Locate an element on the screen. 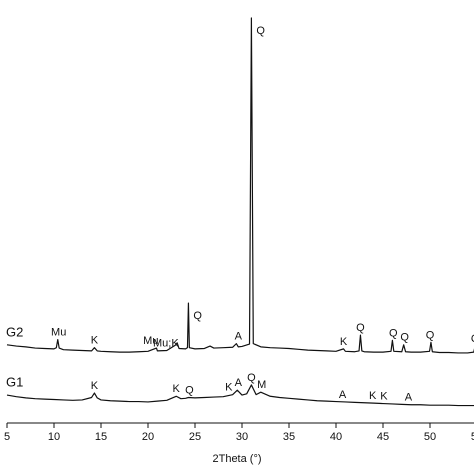 Image resolution: width=474 pixels, height=474 pixels. series-label: G1 is located at coordinates (14, 381).